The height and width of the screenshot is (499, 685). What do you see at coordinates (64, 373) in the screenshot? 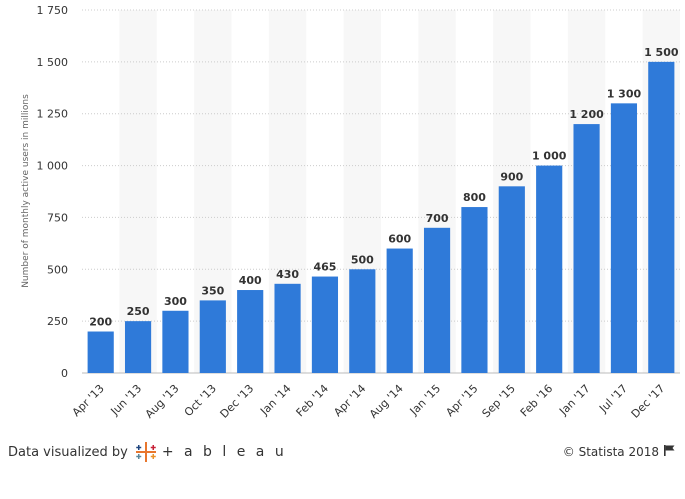
I see `y-tick-label: 0` at bounding box center [64, 373].